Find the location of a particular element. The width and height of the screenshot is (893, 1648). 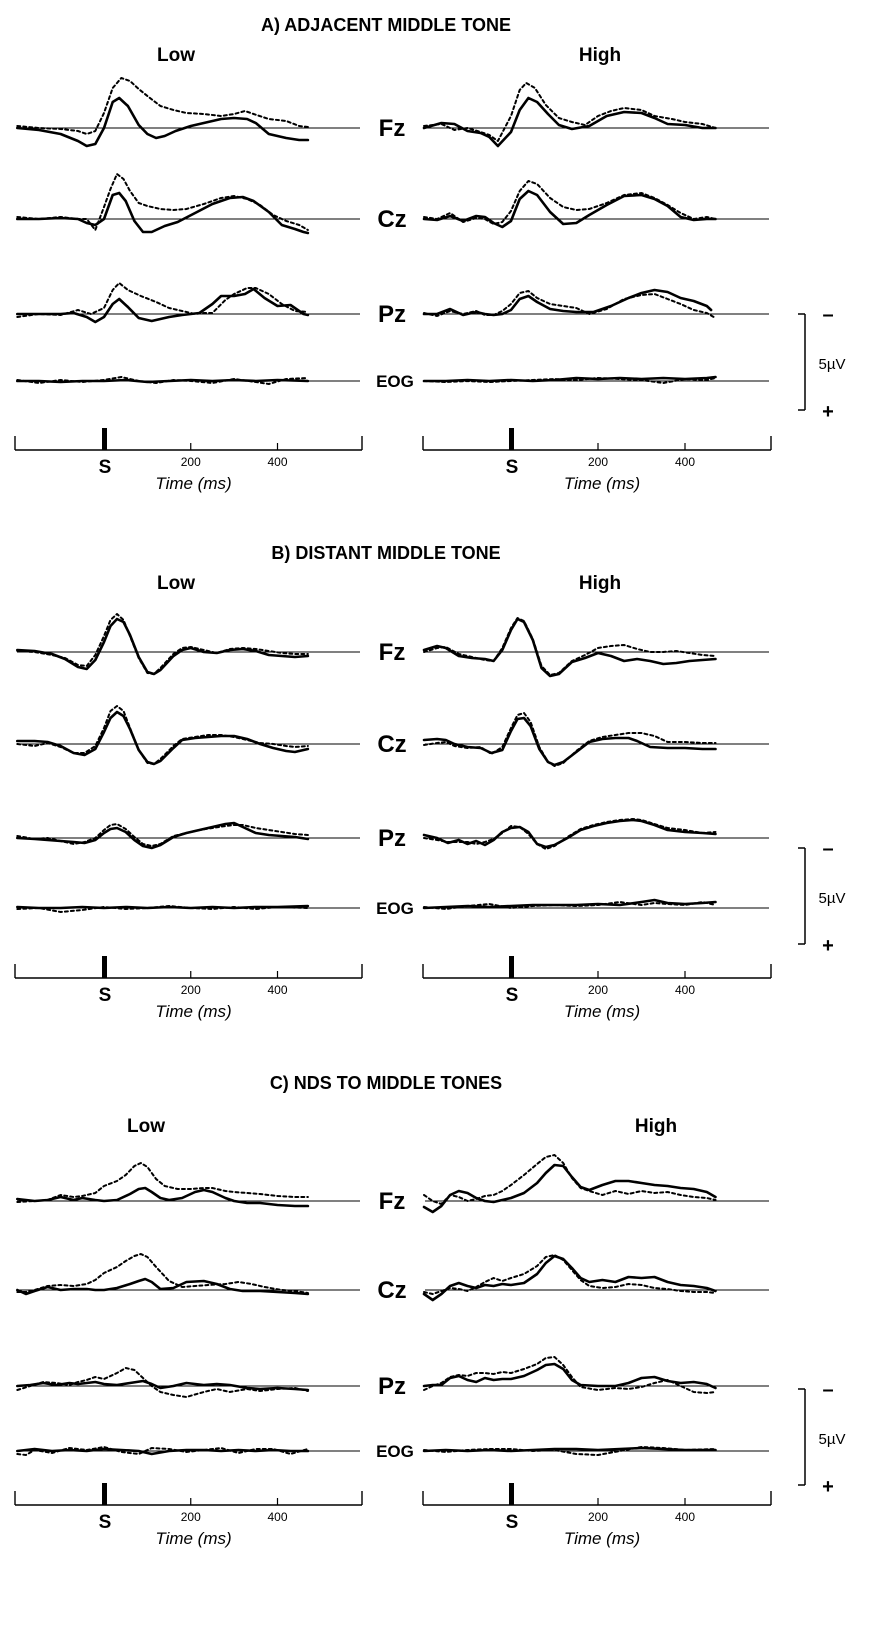

electrode-label: Cz is located at coordinates (391, 219).